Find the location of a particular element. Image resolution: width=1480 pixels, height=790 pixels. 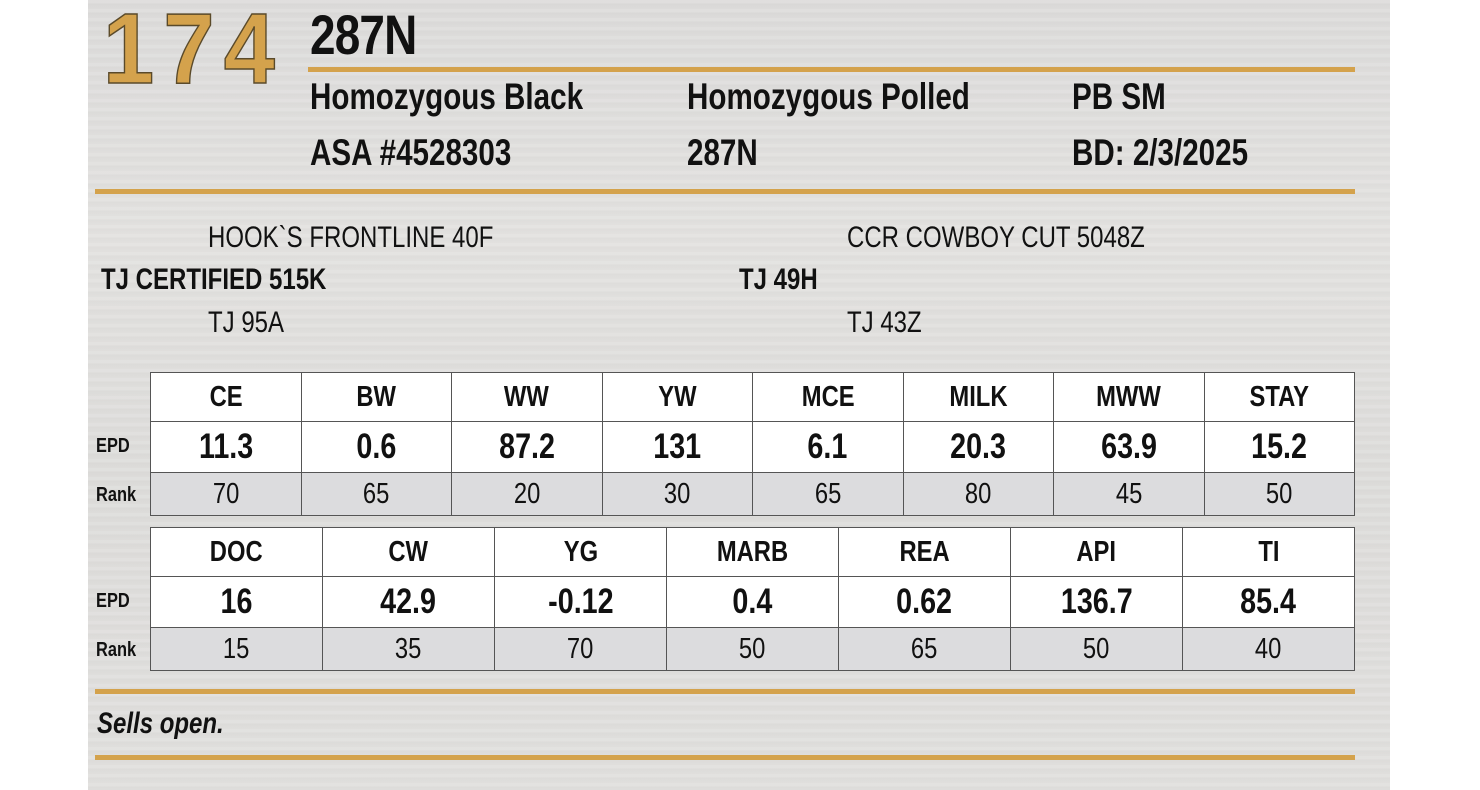

epd-value: 20.3 is located at coordinates (978, 447).